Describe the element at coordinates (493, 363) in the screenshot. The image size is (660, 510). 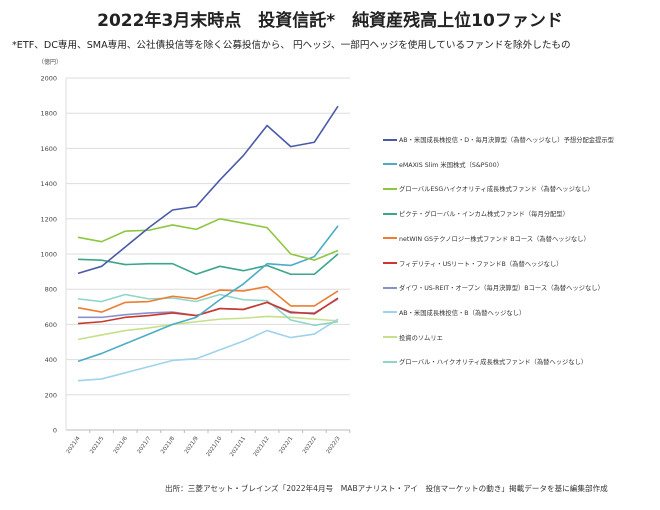
I see `legend-label: グローバル・ハイクオリティ成長株式ファンド（為替ヘッジなし）` at that location.